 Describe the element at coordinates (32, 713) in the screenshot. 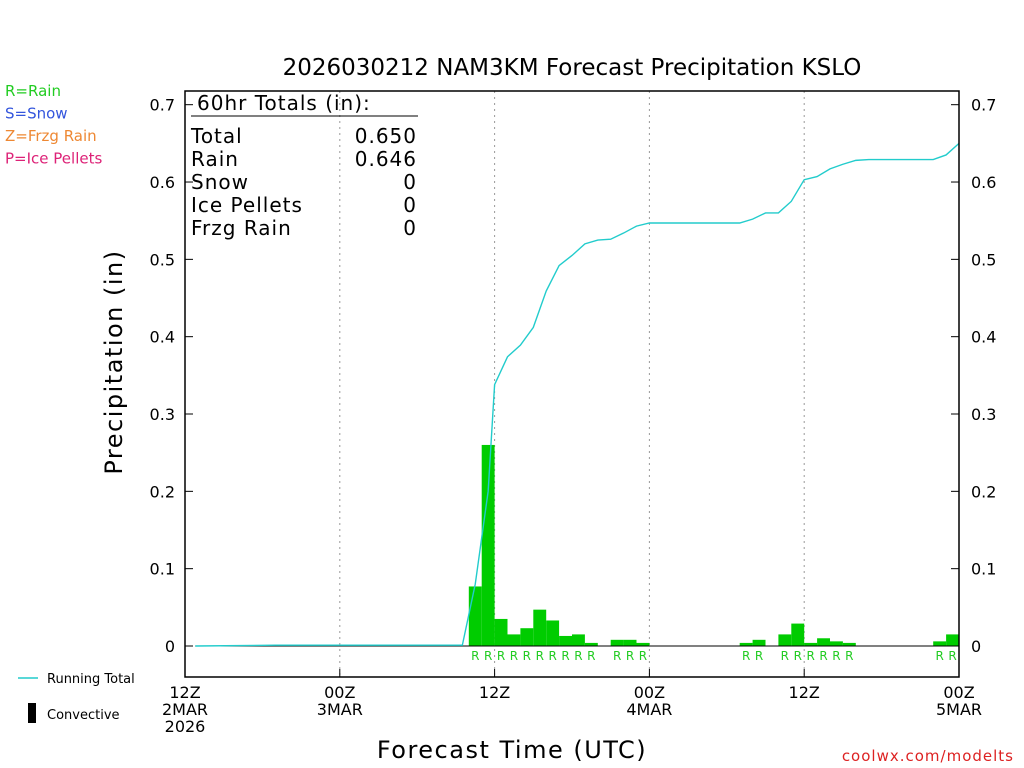

I see `convective-swatch` at that location.